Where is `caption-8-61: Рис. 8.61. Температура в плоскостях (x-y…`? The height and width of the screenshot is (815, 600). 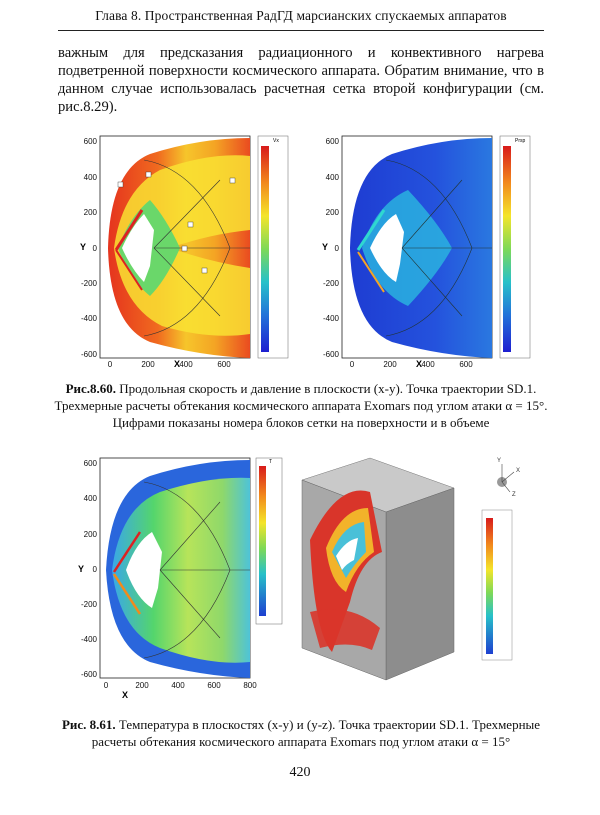 caption-8-61: Рис. 8.61. Температура в плоскостях (x-y… is located at coordinates (301, 733).